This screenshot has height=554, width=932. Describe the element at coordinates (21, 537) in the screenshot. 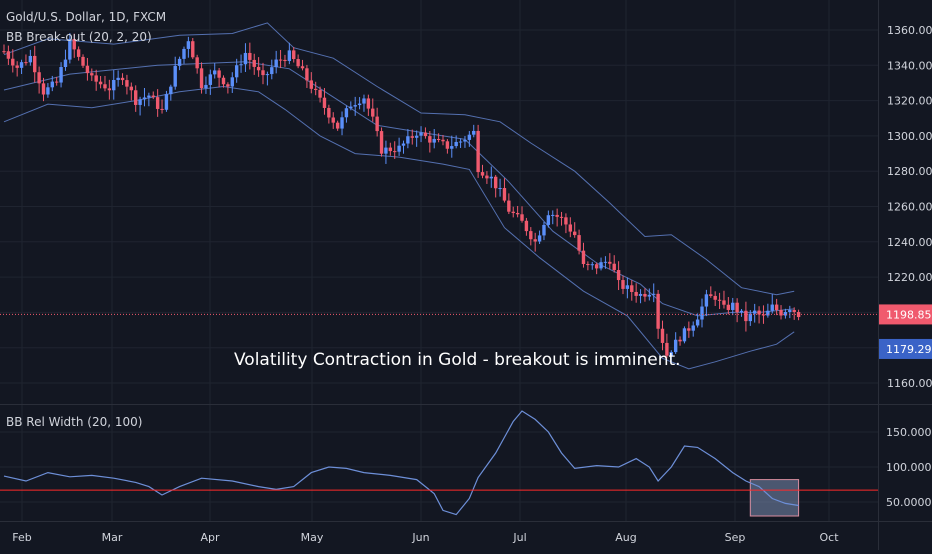

I see `date-axis-tick-label: Feb` at that location.